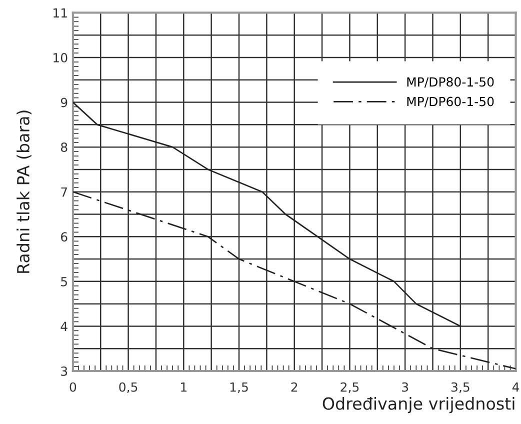 The image size is (521, 424). I want to click on y-tick-label: 6, so click(64, 237).